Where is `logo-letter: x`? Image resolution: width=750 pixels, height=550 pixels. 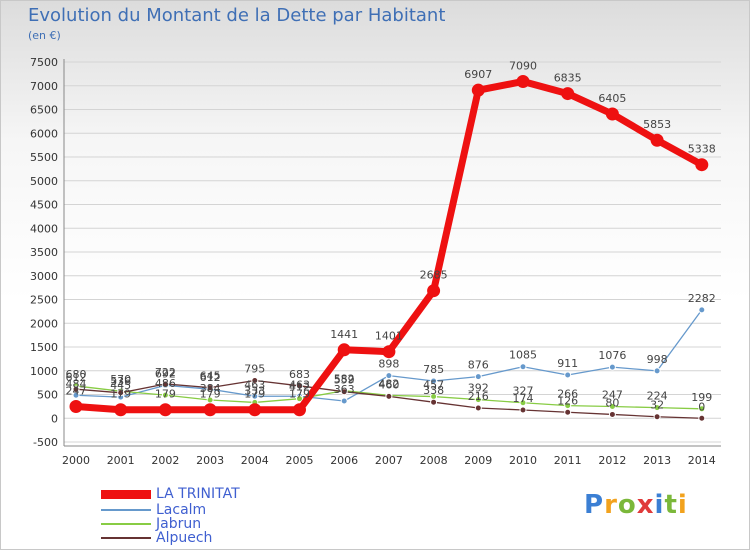 logo-letter: x is located at coordinates (645, 505).